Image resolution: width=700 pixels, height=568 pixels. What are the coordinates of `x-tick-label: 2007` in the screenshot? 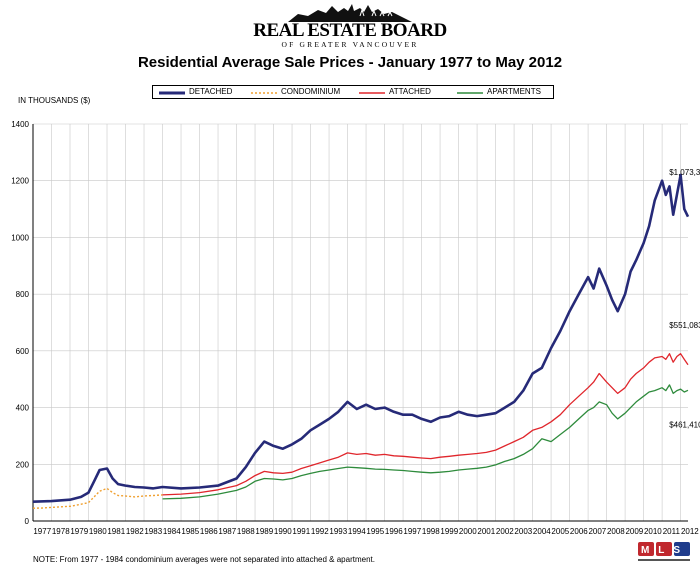 It's located at (597, 531).